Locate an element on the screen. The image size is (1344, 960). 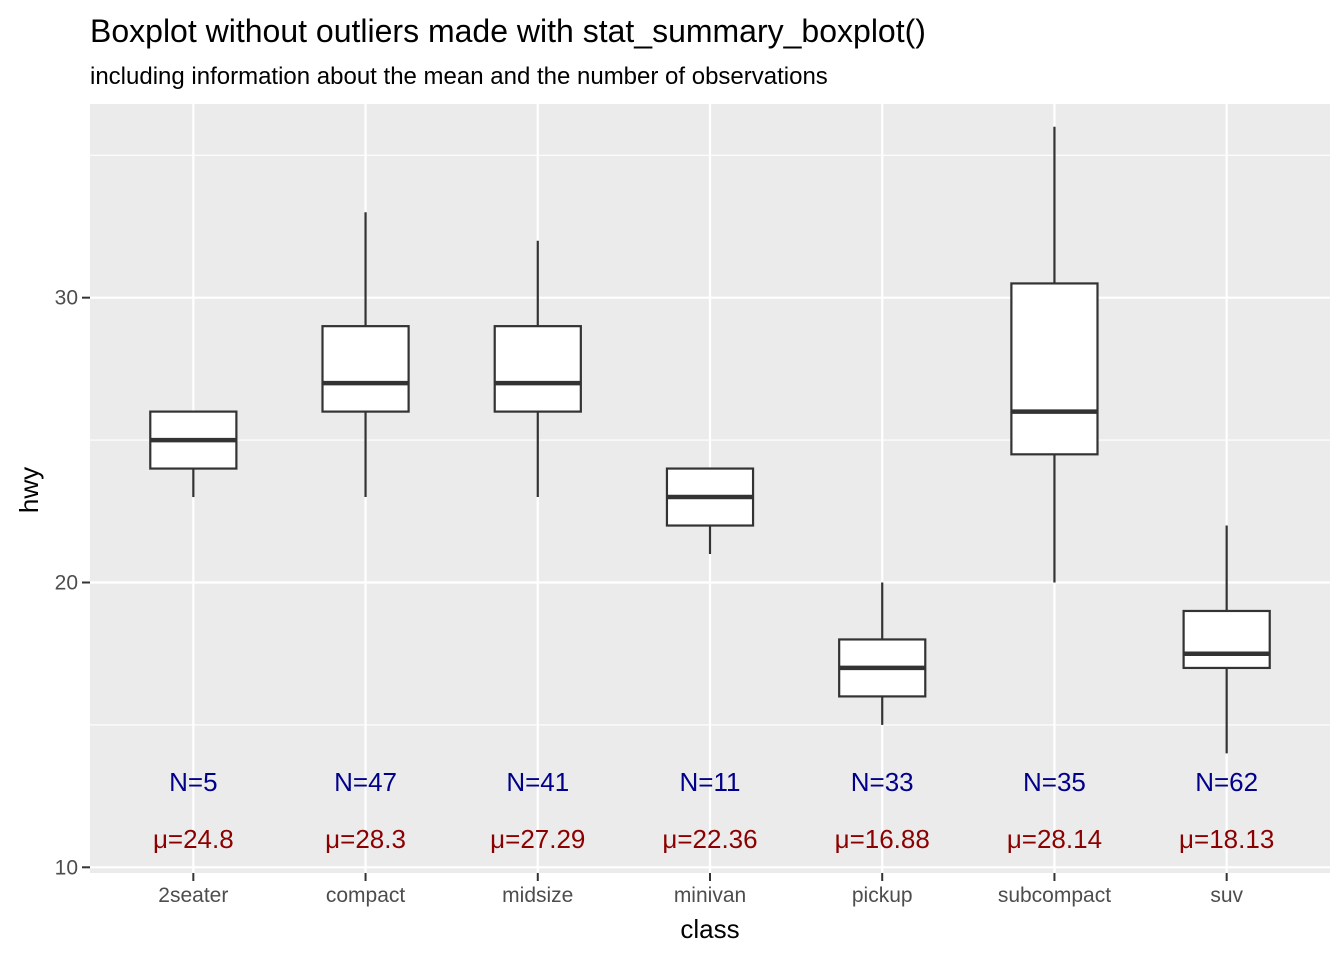
mean-label: μ=24.8 is located at coordinates (193, 839).